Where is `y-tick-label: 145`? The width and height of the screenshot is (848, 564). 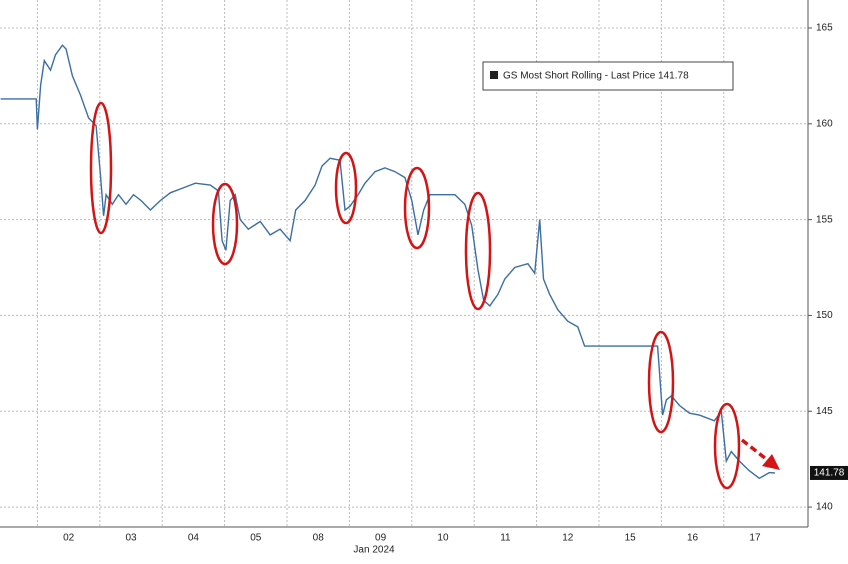
y-tick-label: 145 is located at coordinates (824, 411).